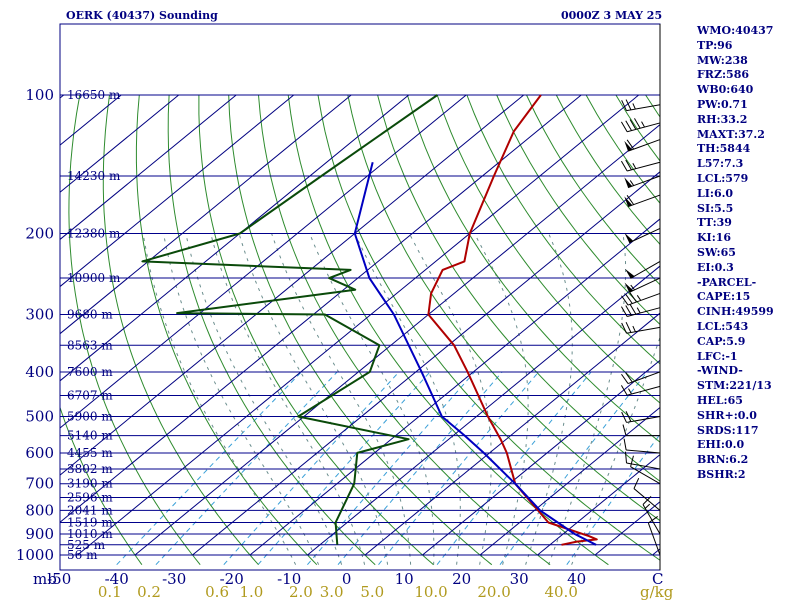  I want to click on wind-barb-pennant, so click(628, 182).